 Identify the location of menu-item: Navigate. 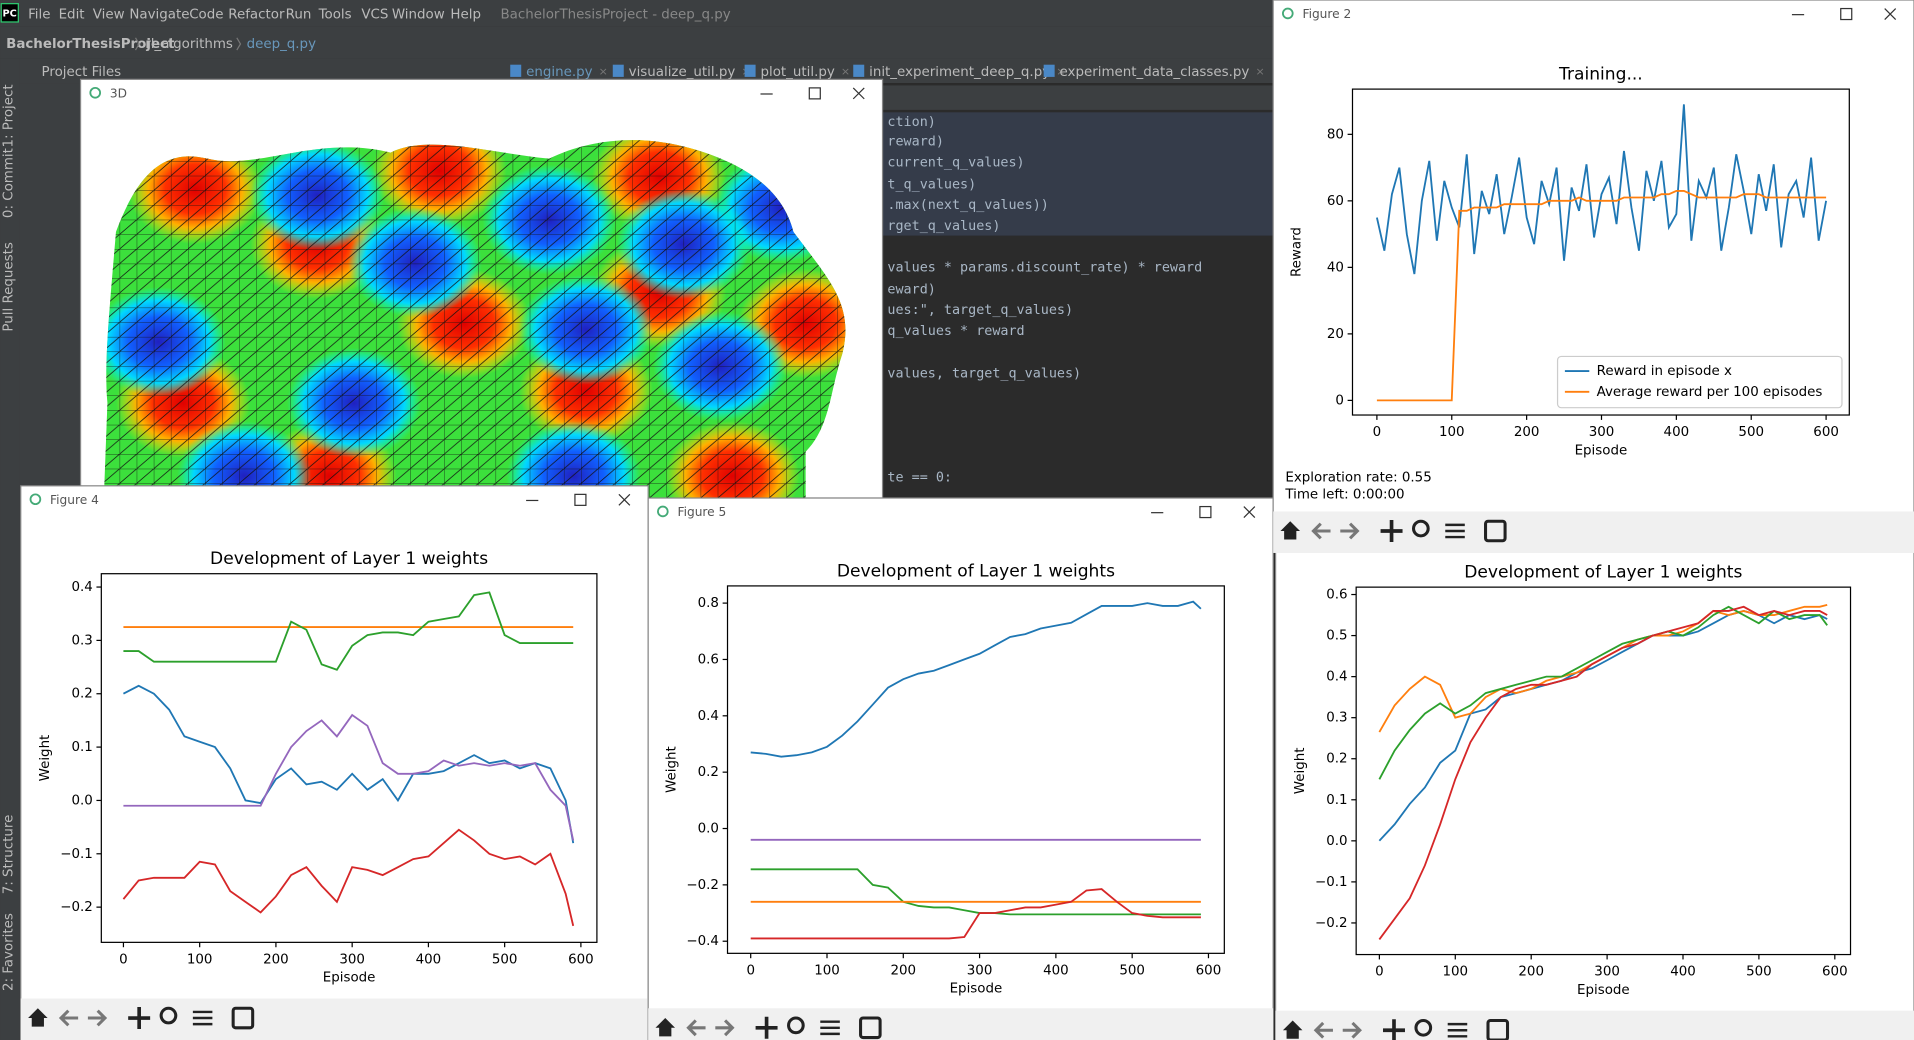
(159, 15).